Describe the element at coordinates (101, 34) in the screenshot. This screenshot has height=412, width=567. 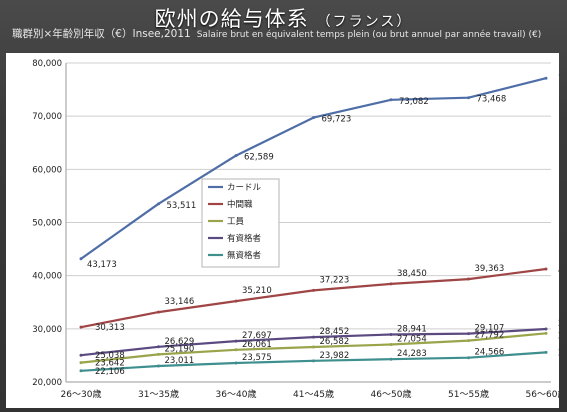
I see `subtitle-text: 職群別×年齢別年収（€）Insee,2011` at that location.